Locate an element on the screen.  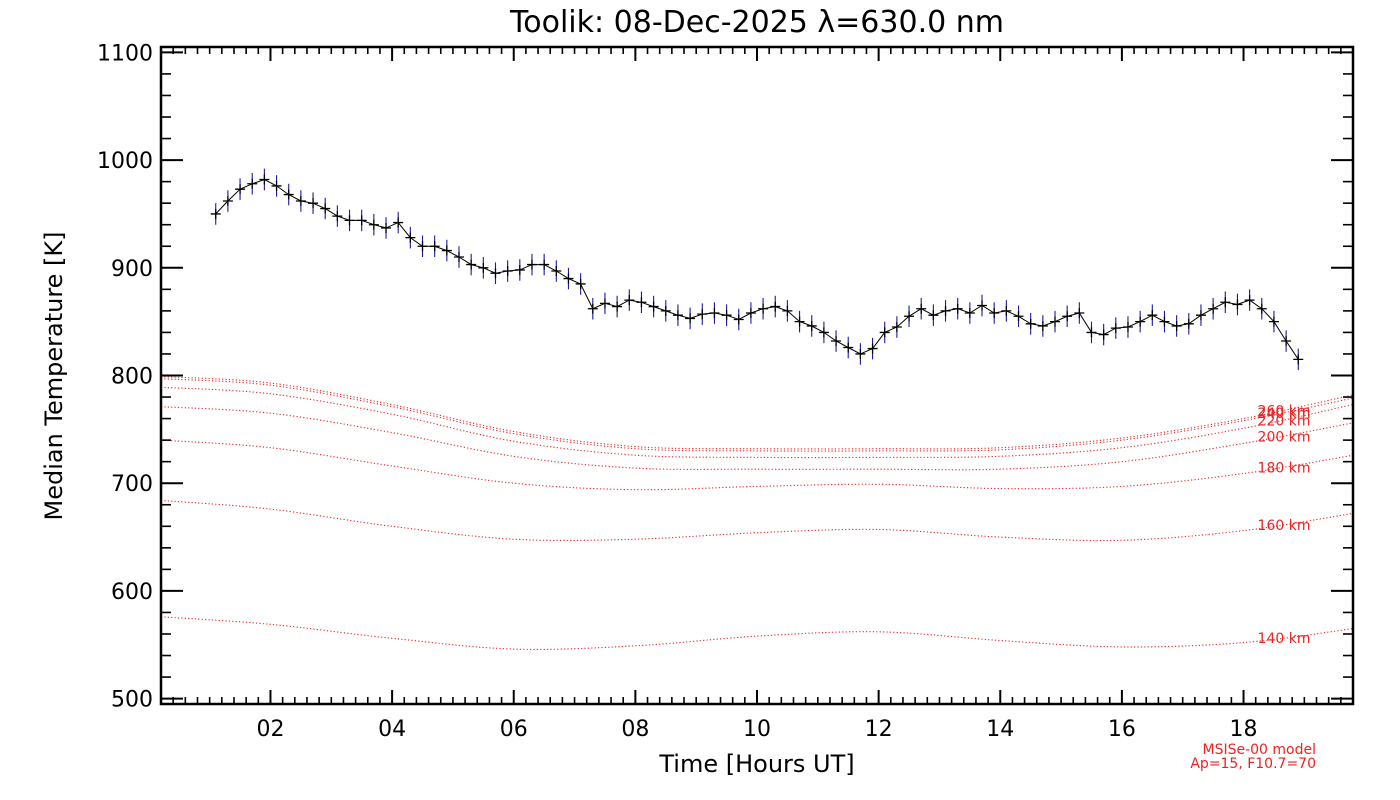
model-curve-140km is located at coordinates (757, 633).